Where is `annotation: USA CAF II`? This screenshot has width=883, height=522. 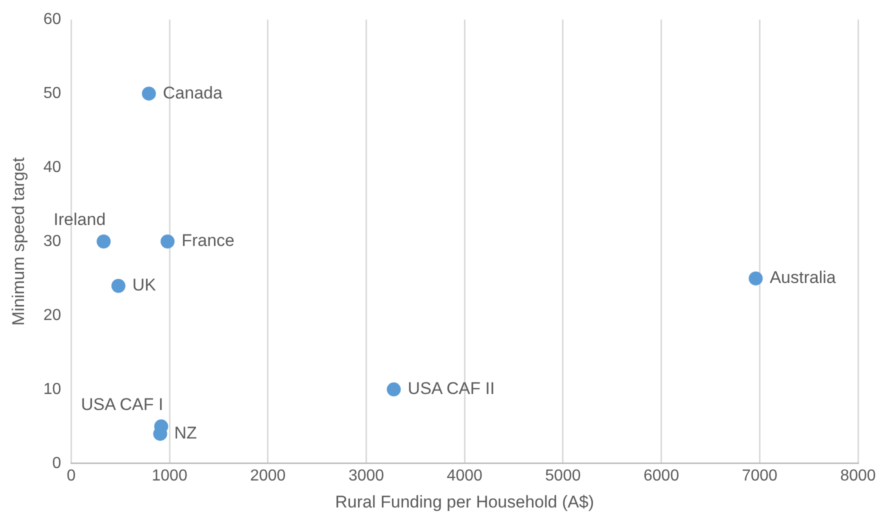
annotation: USA CAF II is located at coordinates (451, 388).